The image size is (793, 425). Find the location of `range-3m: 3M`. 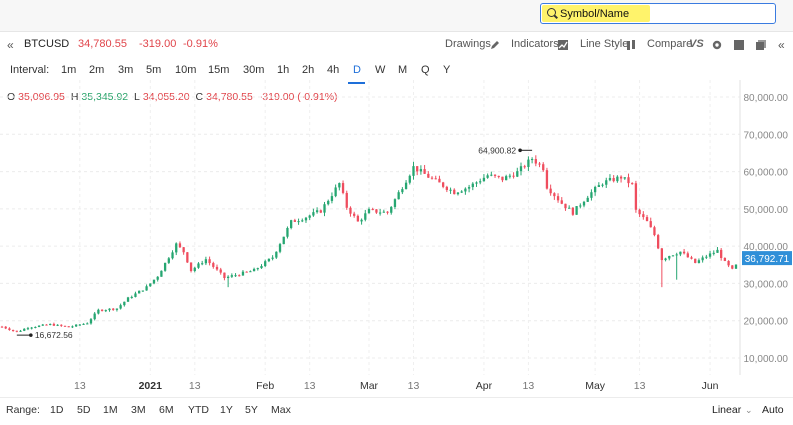

range-3m: 3M is located at coordinates (138, 410).